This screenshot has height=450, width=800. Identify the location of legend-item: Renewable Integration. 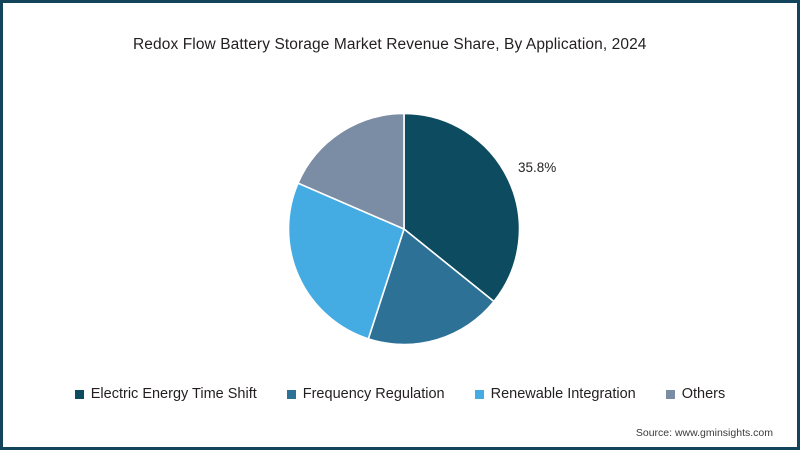
(555, 394).